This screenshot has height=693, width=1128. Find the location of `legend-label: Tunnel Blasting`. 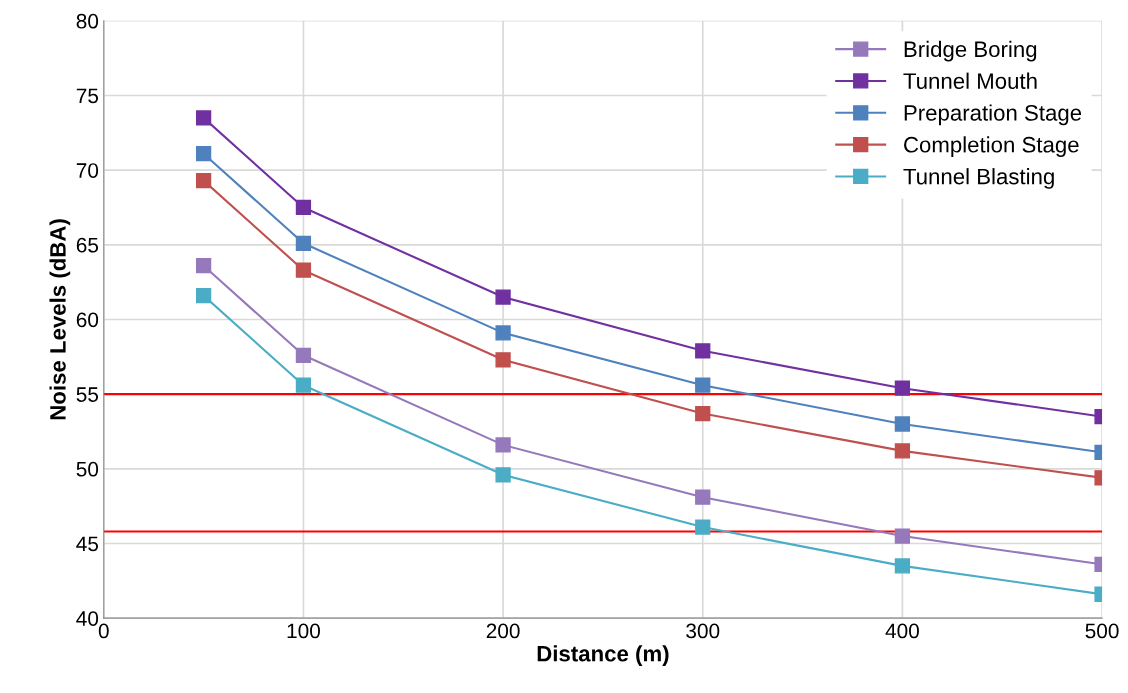

legend-label: Tunnel Blasting is located at coordinates (978, 178).